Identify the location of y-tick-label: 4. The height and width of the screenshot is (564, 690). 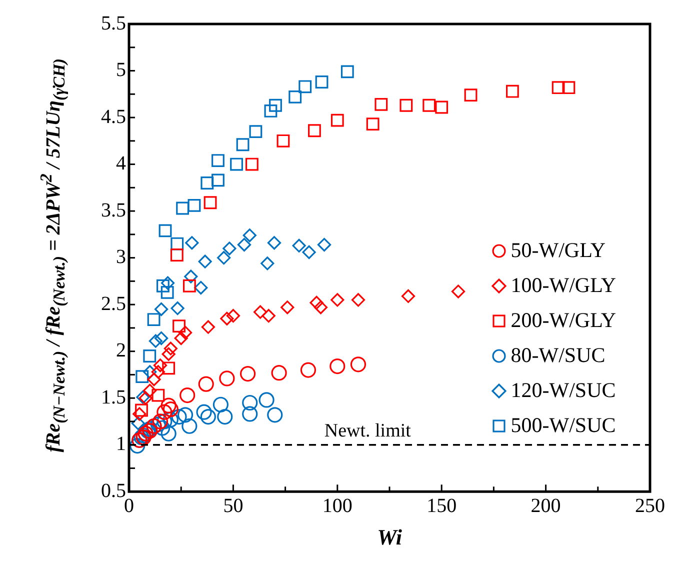
(121, 163).